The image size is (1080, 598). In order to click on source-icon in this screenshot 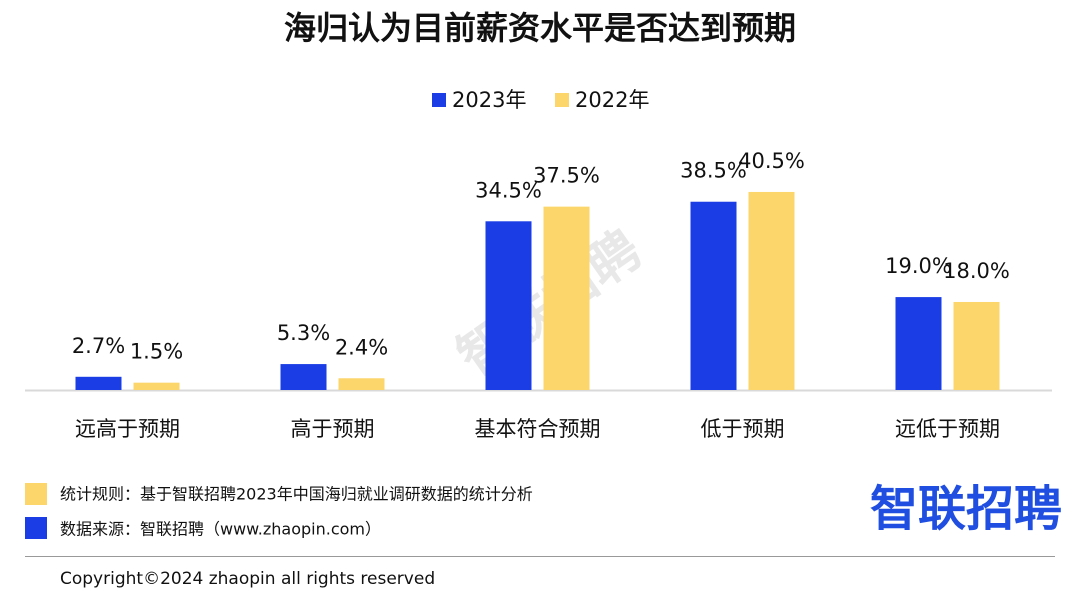, I will do `click(36, 528)`.